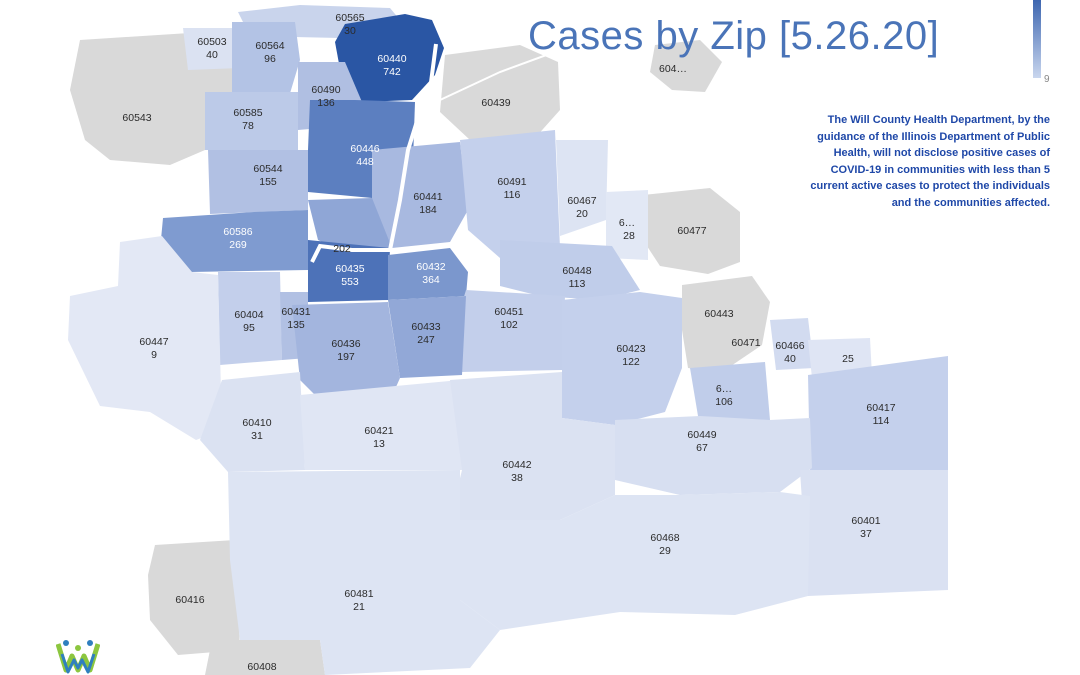 This screenshot has width=1080, height=675. I want to click on zip-label: 60421 13, so click(378, 437).